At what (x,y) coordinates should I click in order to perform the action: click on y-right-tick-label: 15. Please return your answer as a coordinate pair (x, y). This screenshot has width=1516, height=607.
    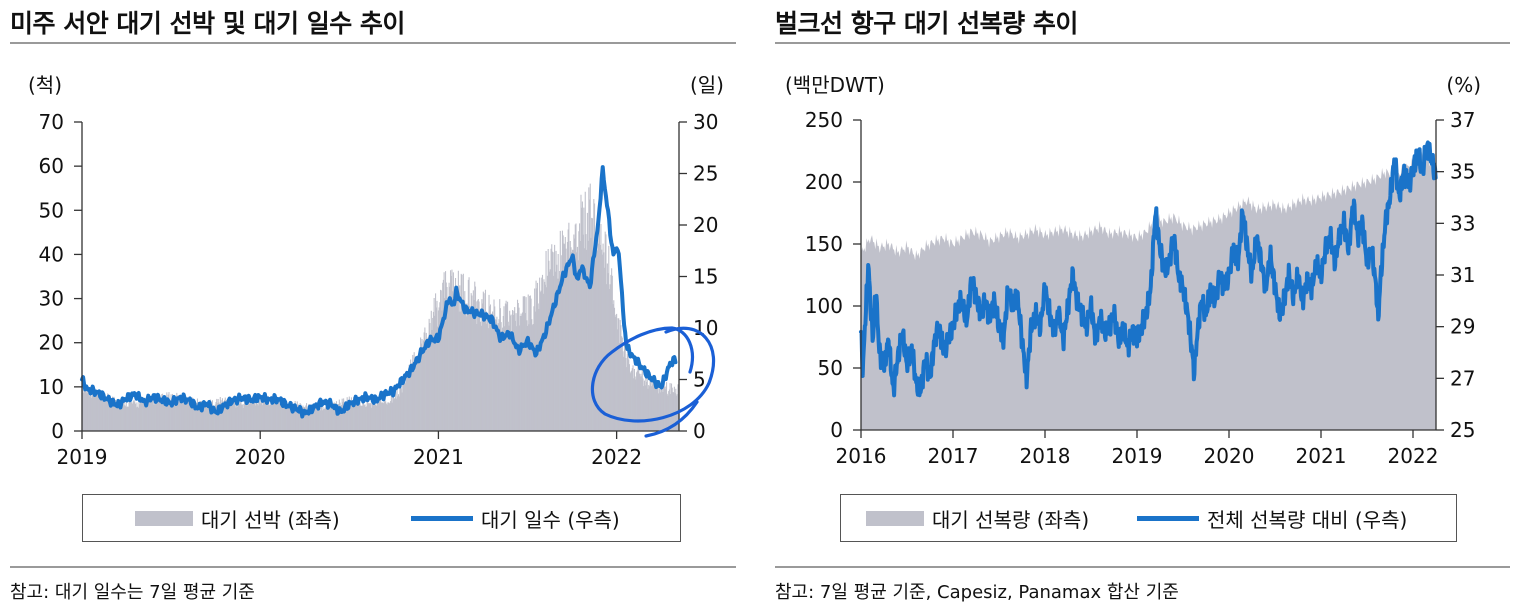
    Looking at the image, I should click on (705, 277).